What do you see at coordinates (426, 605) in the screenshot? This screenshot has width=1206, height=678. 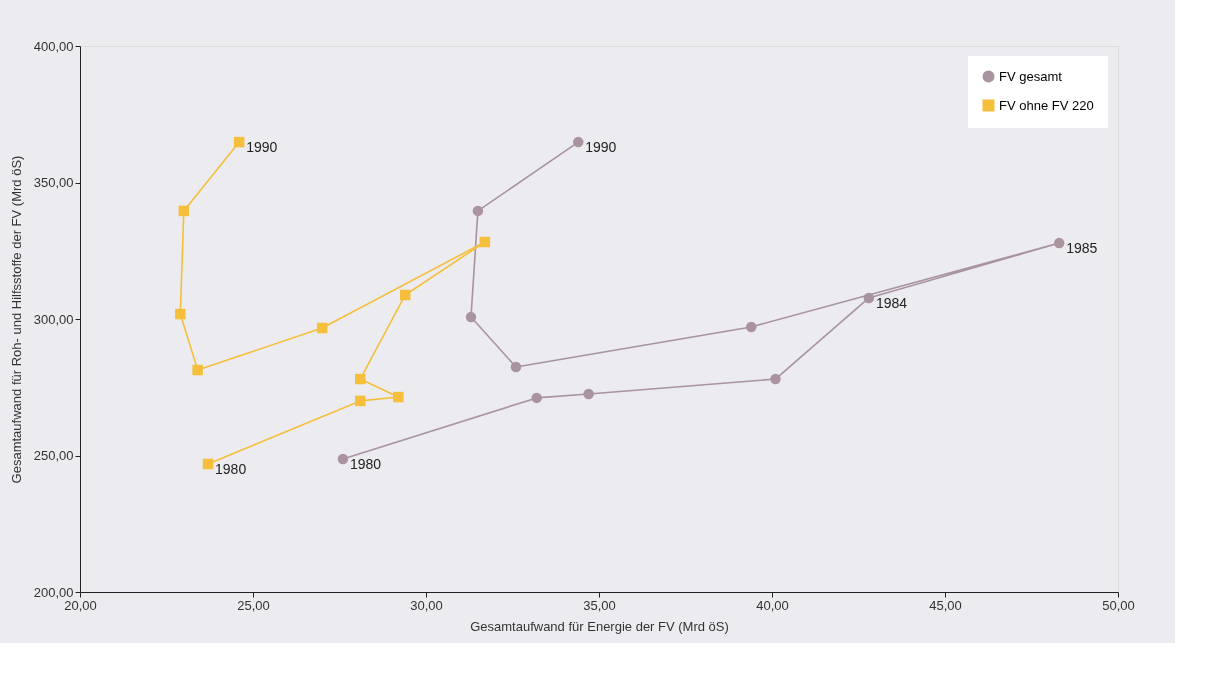 I see `x-tick-label: 30,00` at bounding box center [426, 605].